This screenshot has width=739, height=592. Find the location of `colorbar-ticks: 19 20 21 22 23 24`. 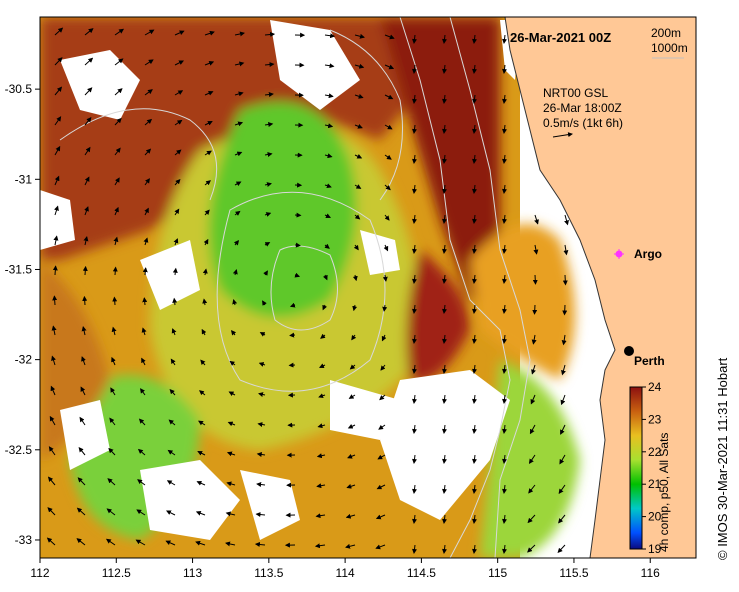

colorbar-ticks: 19 20 21 22 23 24 is located at coordinates (652, 468).